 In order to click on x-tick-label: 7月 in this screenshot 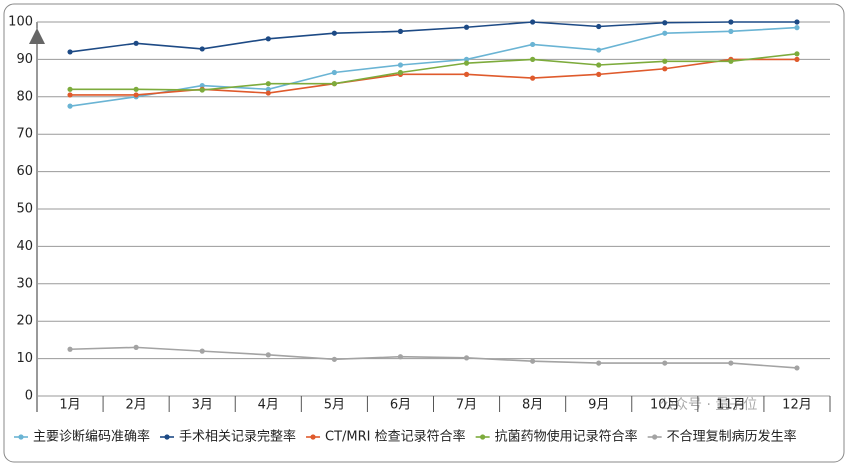, I will do `click(466, 405)`.